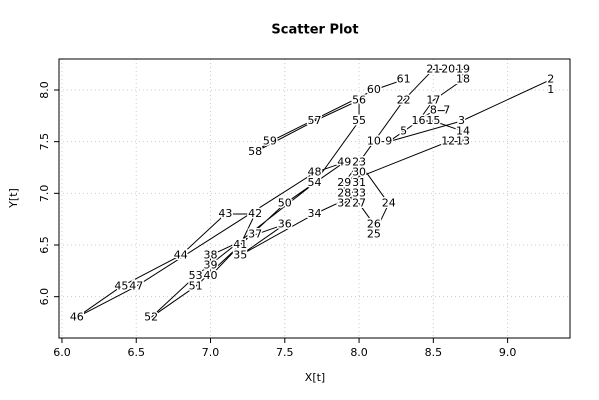 The width and height of the screenshot is (599, 400). Describe the element at coordinates (508, 352) in the screenshot. I see `x-tick-label: 9.0` at that location.